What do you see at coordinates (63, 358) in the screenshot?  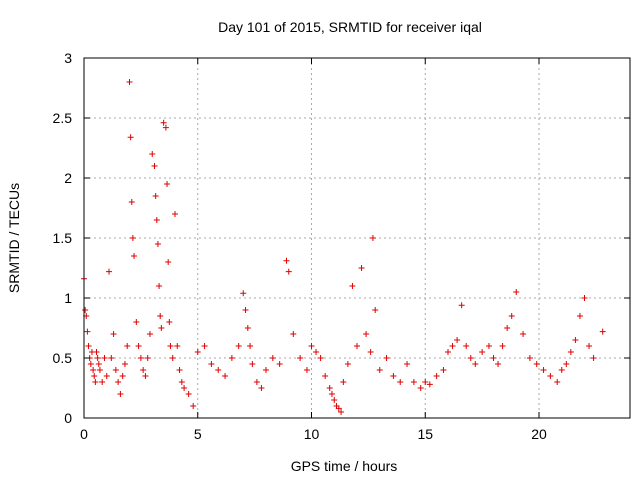 I see `y-tick-label: 0.5` at bounding box center [63, 358].